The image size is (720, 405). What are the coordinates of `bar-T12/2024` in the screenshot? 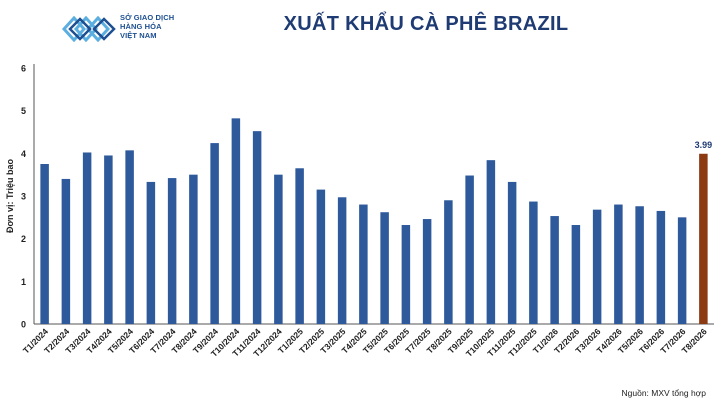 It's located at (278, 249).